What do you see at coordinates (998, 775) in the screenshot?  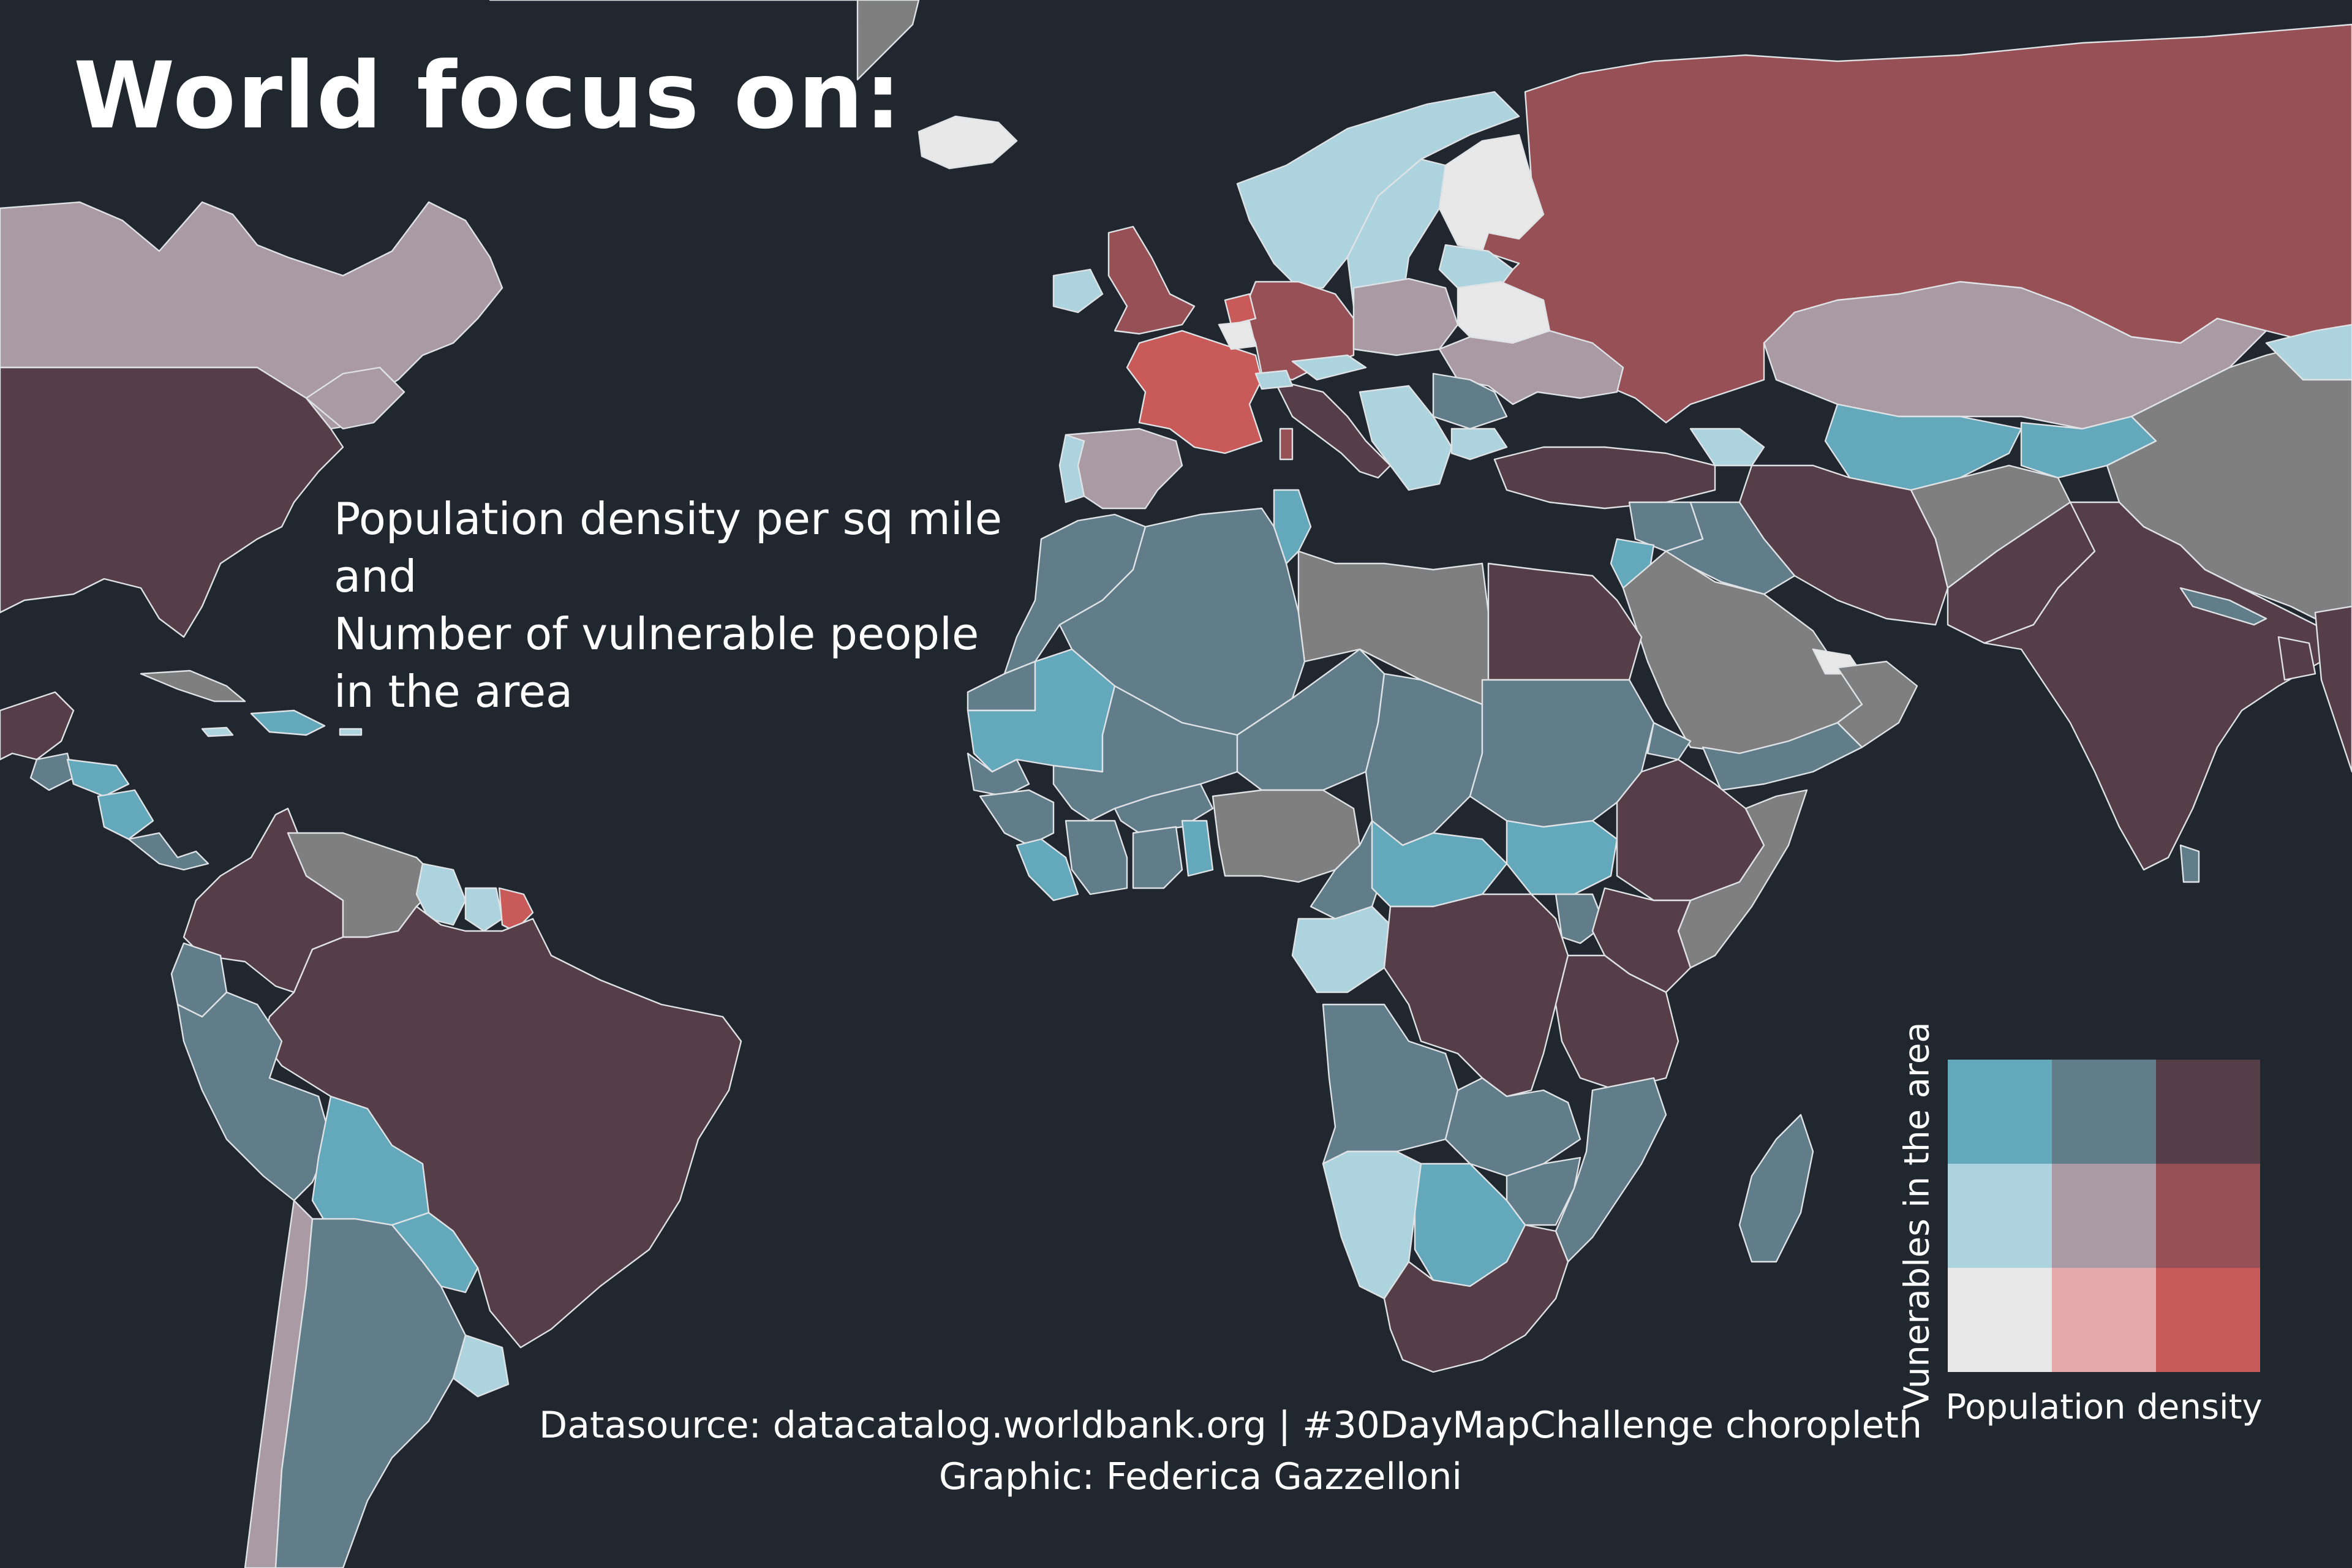 I see `country-senegal` at bounding box center [998, 775].